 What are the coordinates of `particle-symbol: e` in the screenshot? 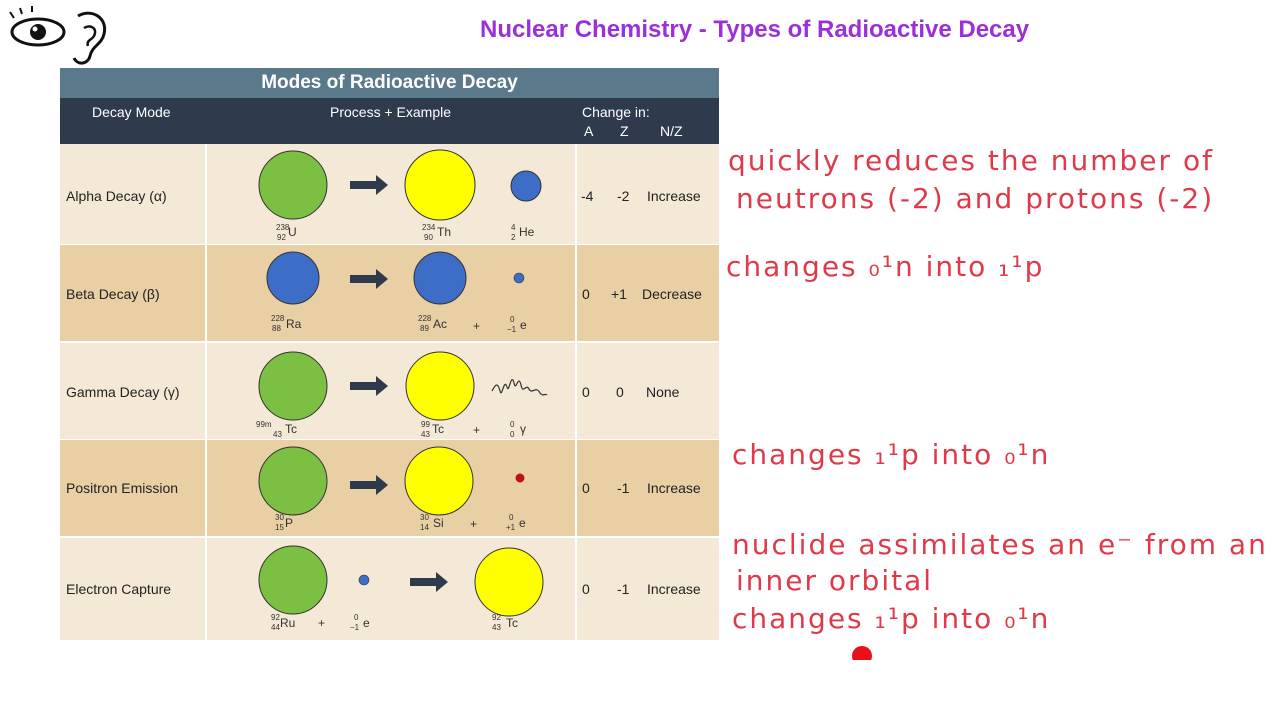 It's located at (366, 623).